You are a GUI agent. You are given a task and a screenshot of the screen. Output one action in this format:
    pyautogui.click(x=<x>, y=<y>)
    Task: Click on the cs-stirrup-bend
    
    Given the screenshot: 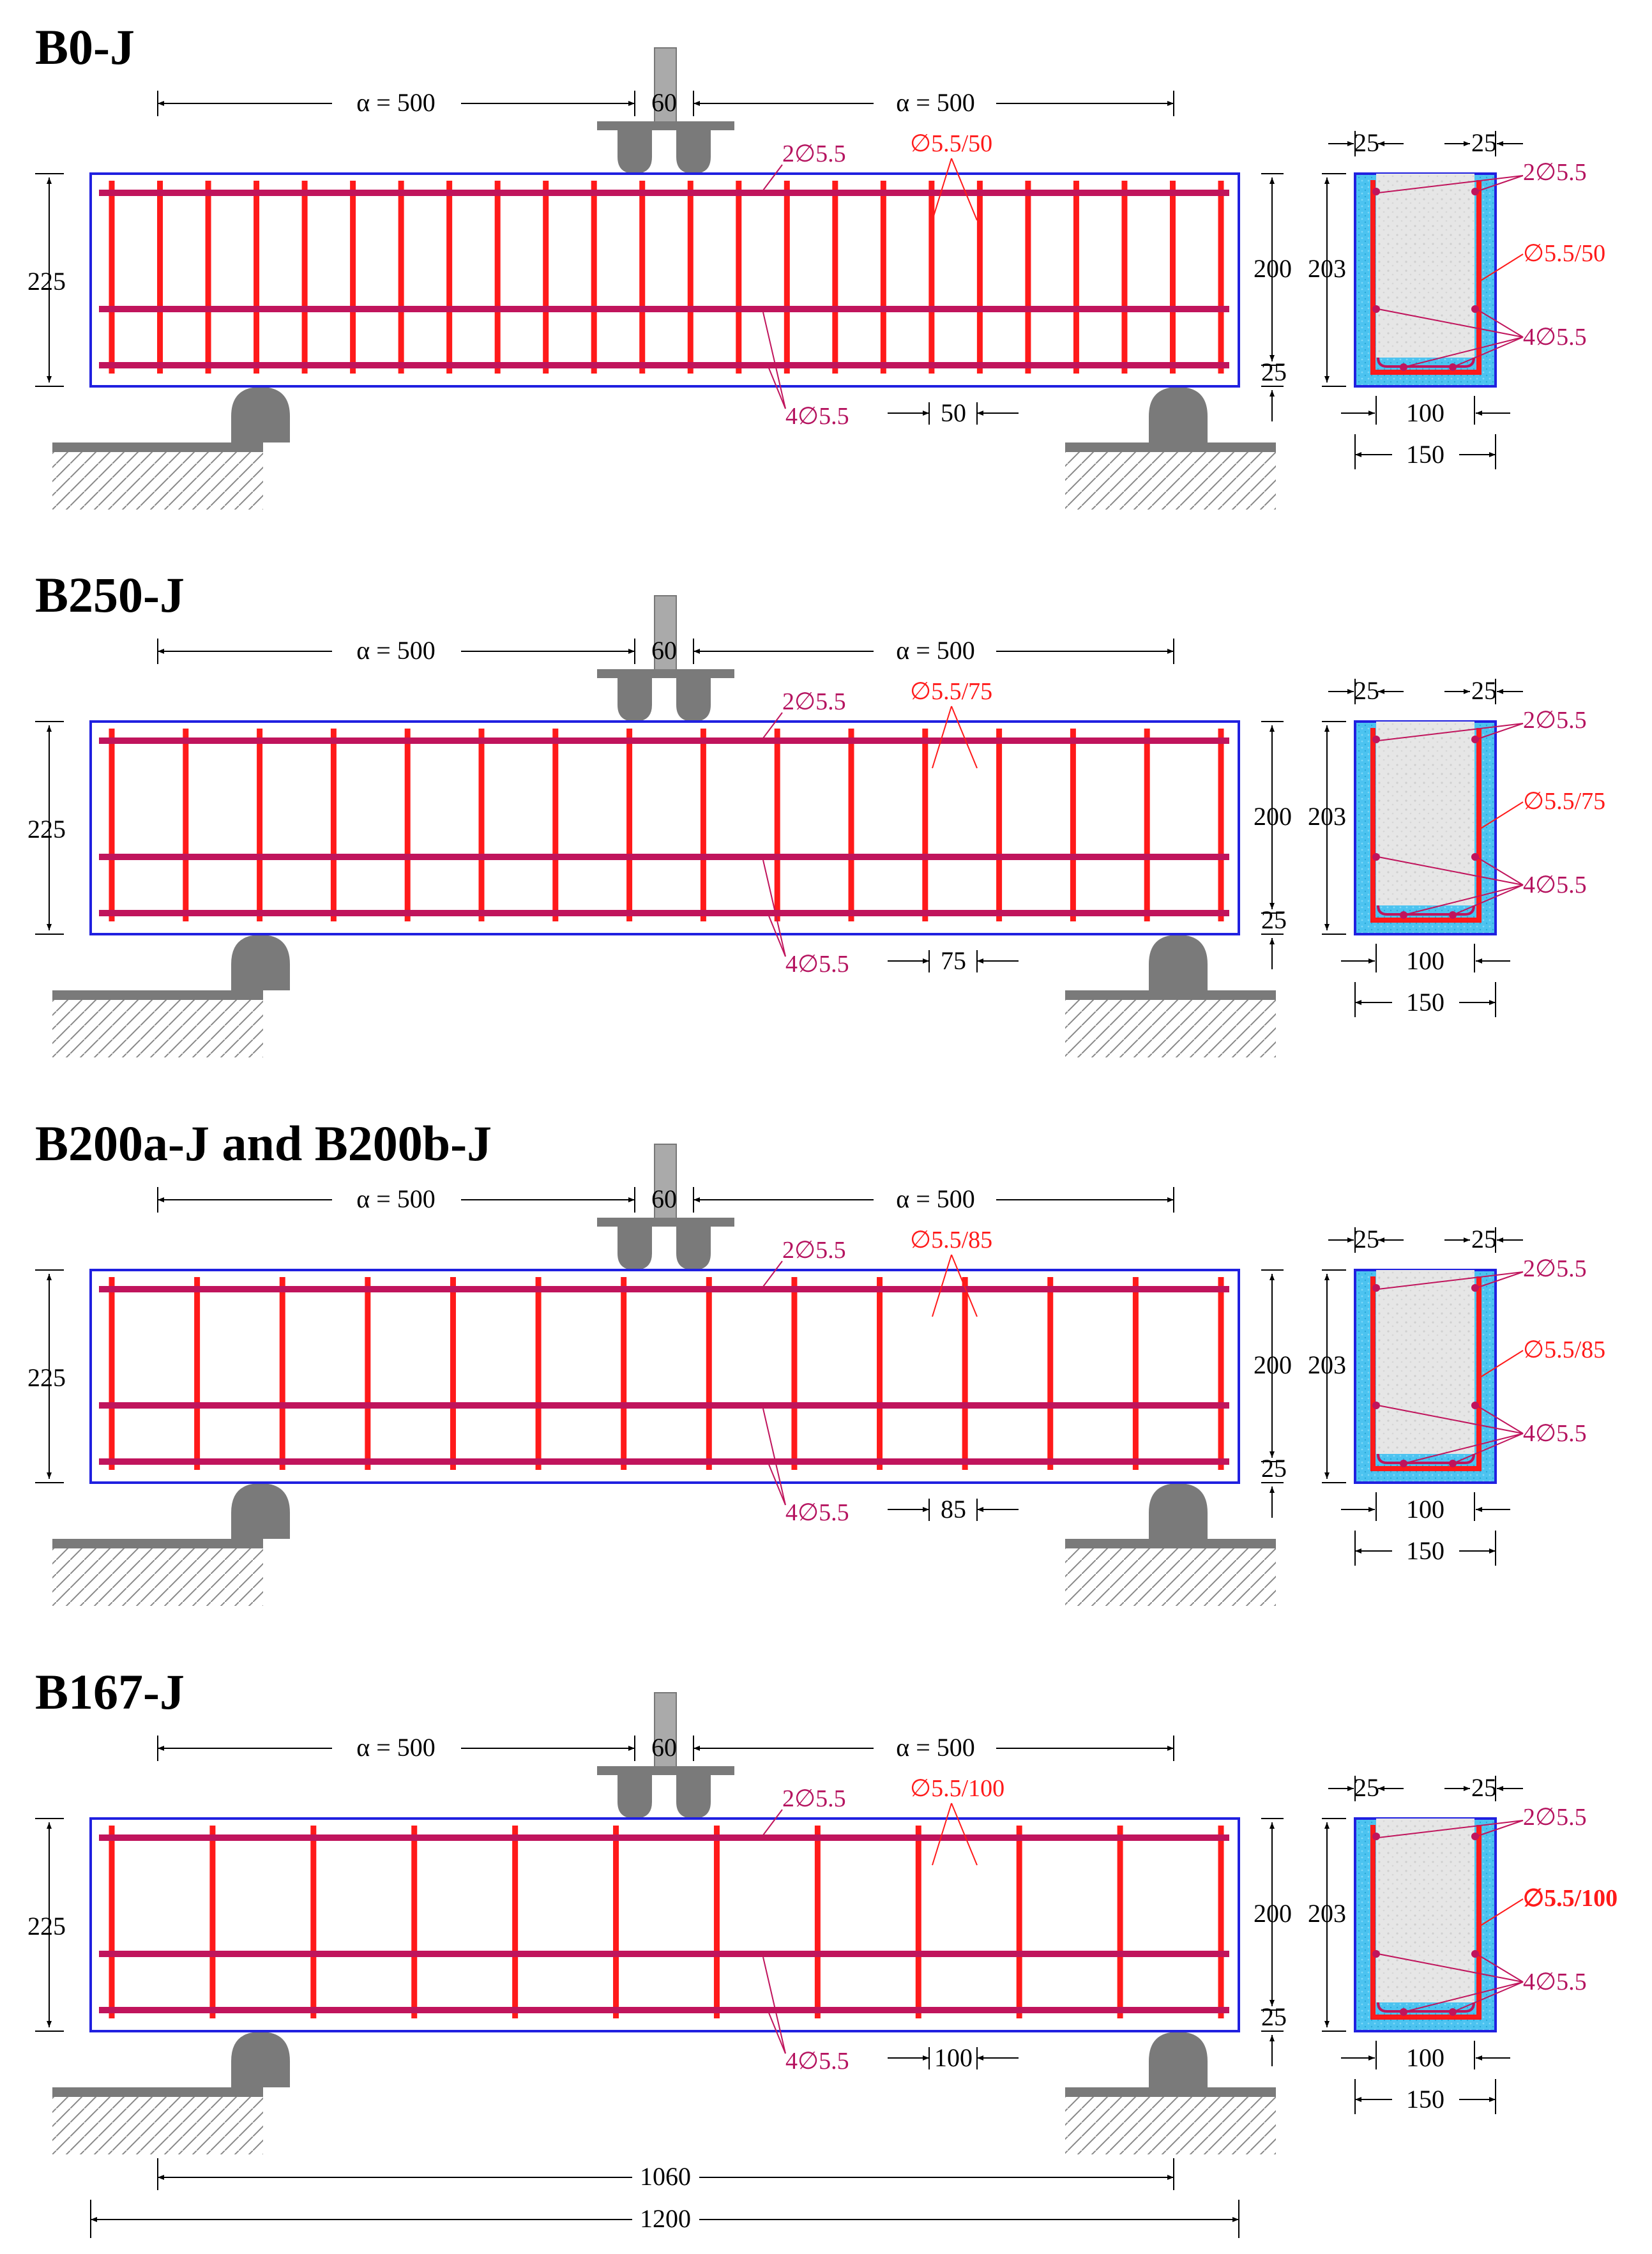 What is the action you would take?
    pyautogui.click(x=1426, y=362)
    